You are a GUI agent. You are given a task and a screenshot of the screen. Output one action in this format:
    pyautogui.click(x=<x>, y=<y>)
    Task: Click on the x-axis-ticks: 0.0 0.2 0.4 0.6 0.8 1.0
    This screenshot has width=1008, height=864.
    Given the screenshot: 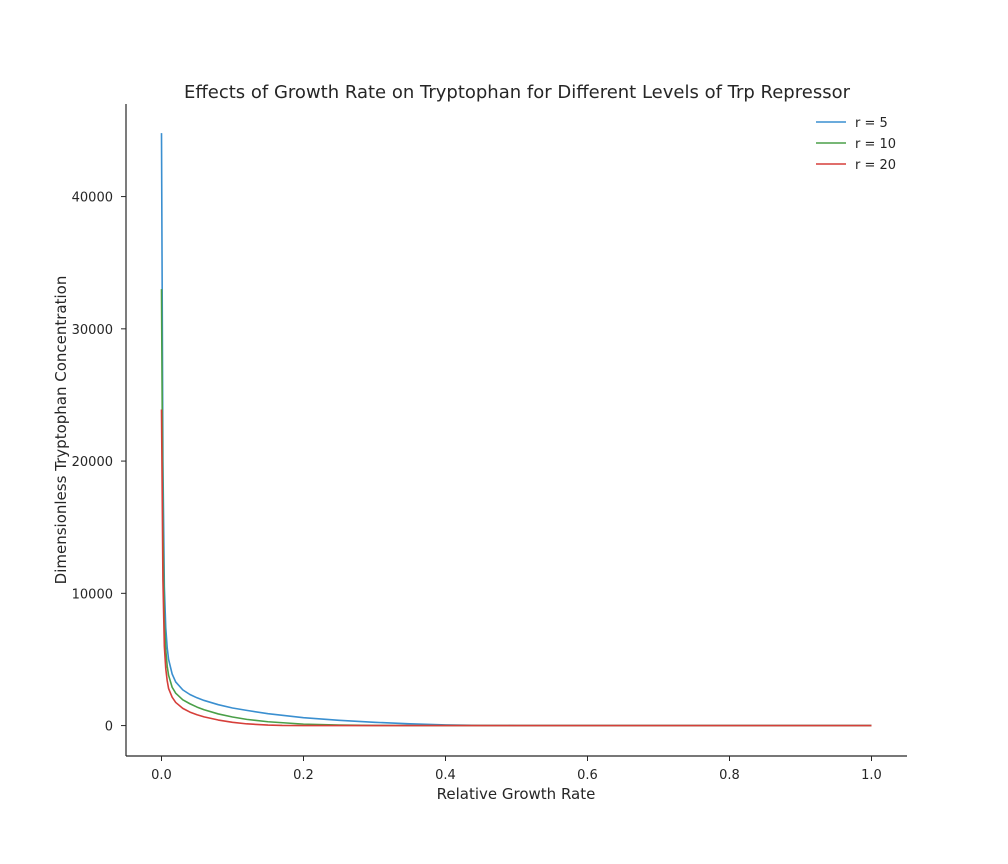 What is the action you would take?
    pyautogui.click(x=516, y=769)
    